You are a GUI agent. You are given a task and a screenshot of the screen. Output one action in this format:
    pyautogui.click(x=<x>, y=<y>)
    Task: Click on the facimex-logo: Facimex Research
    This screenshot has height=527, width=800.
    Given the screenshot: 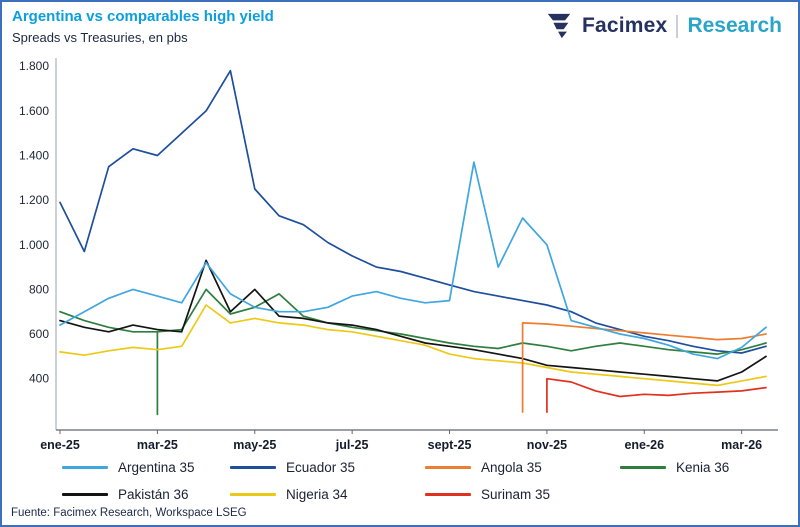 What is the action you would take?
    pyautogui.click(x=663, y=26)
    